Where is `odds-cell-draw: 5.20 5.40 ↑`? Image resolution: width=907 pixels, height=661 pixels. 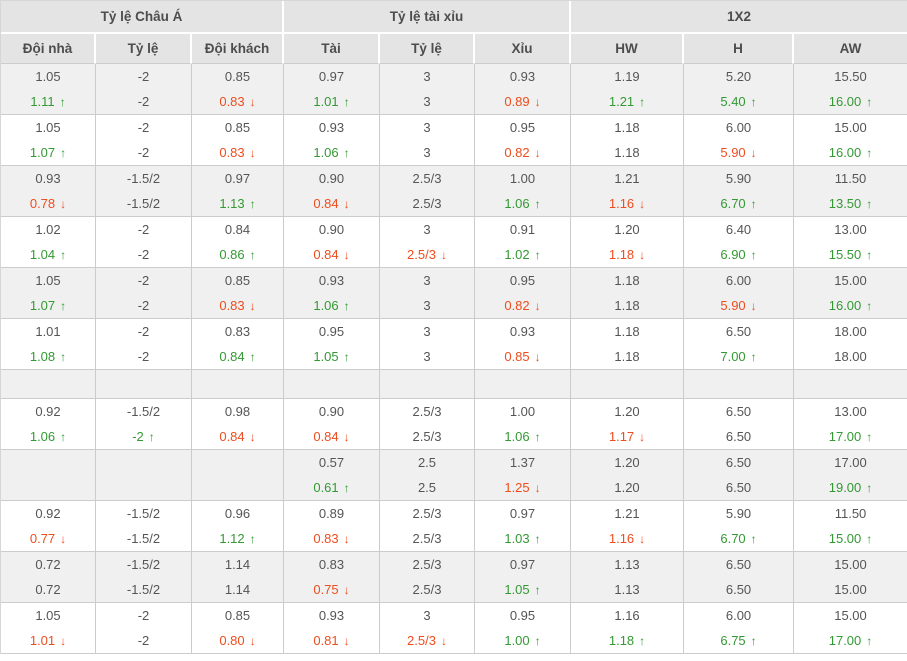
odds-cell-draw: 5.20 5.40 ↑ is located at coordinates (739, 89).